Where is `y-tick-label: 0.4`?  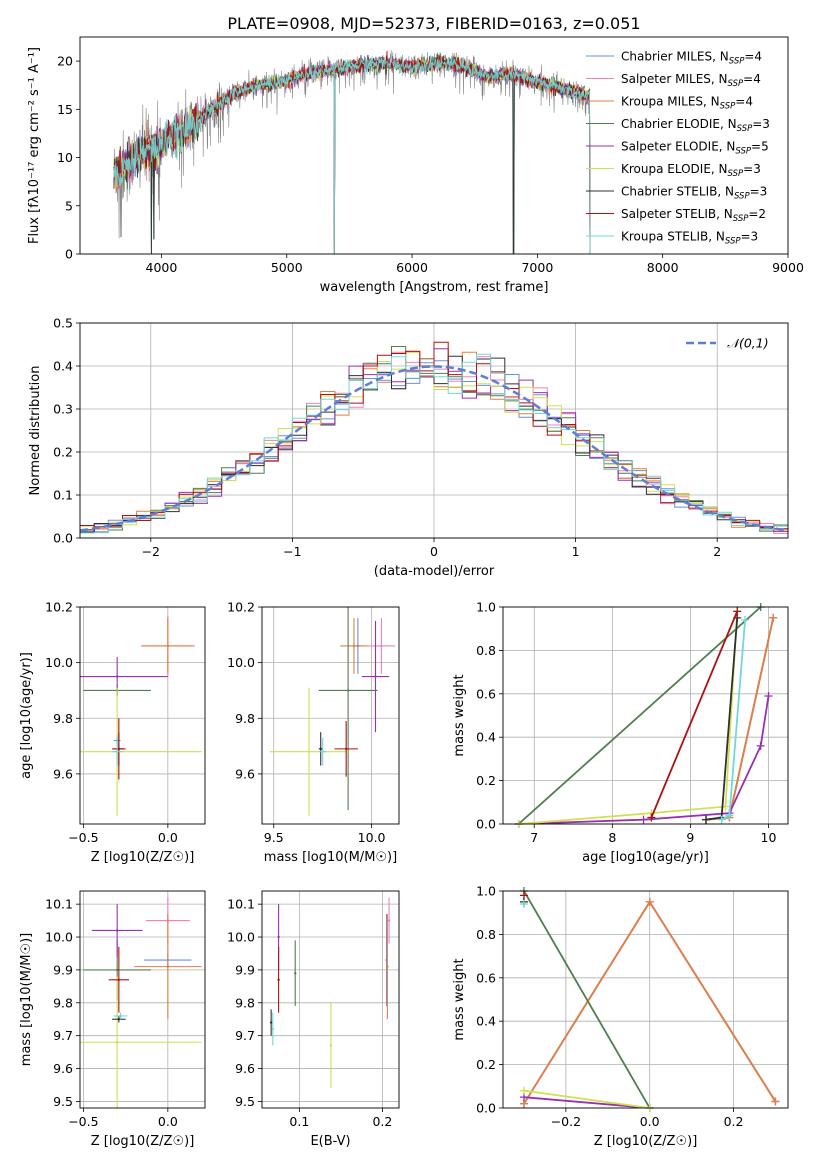
y-tick-label: 0.4 is located at coordinates (486, 737).